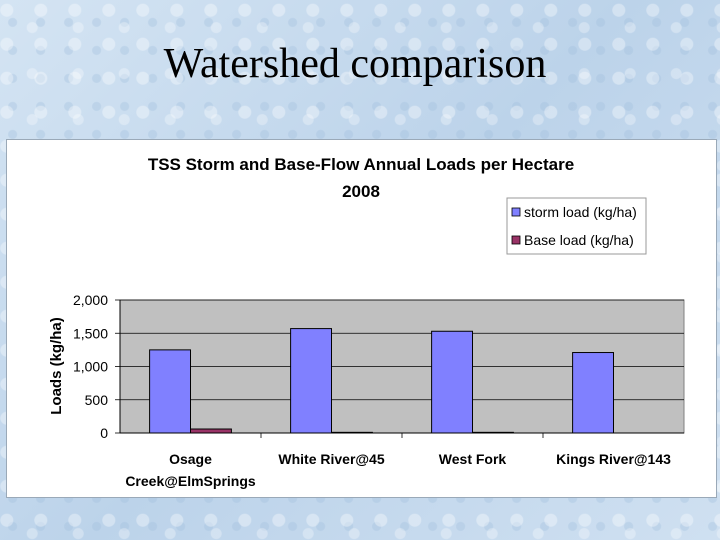 The image size is (720, 540). What do you see at coordinates (580, 212) in the screenshot?
I see `legend-label-storm: storm load (kg/ha)` at bounding box center [580, 212].